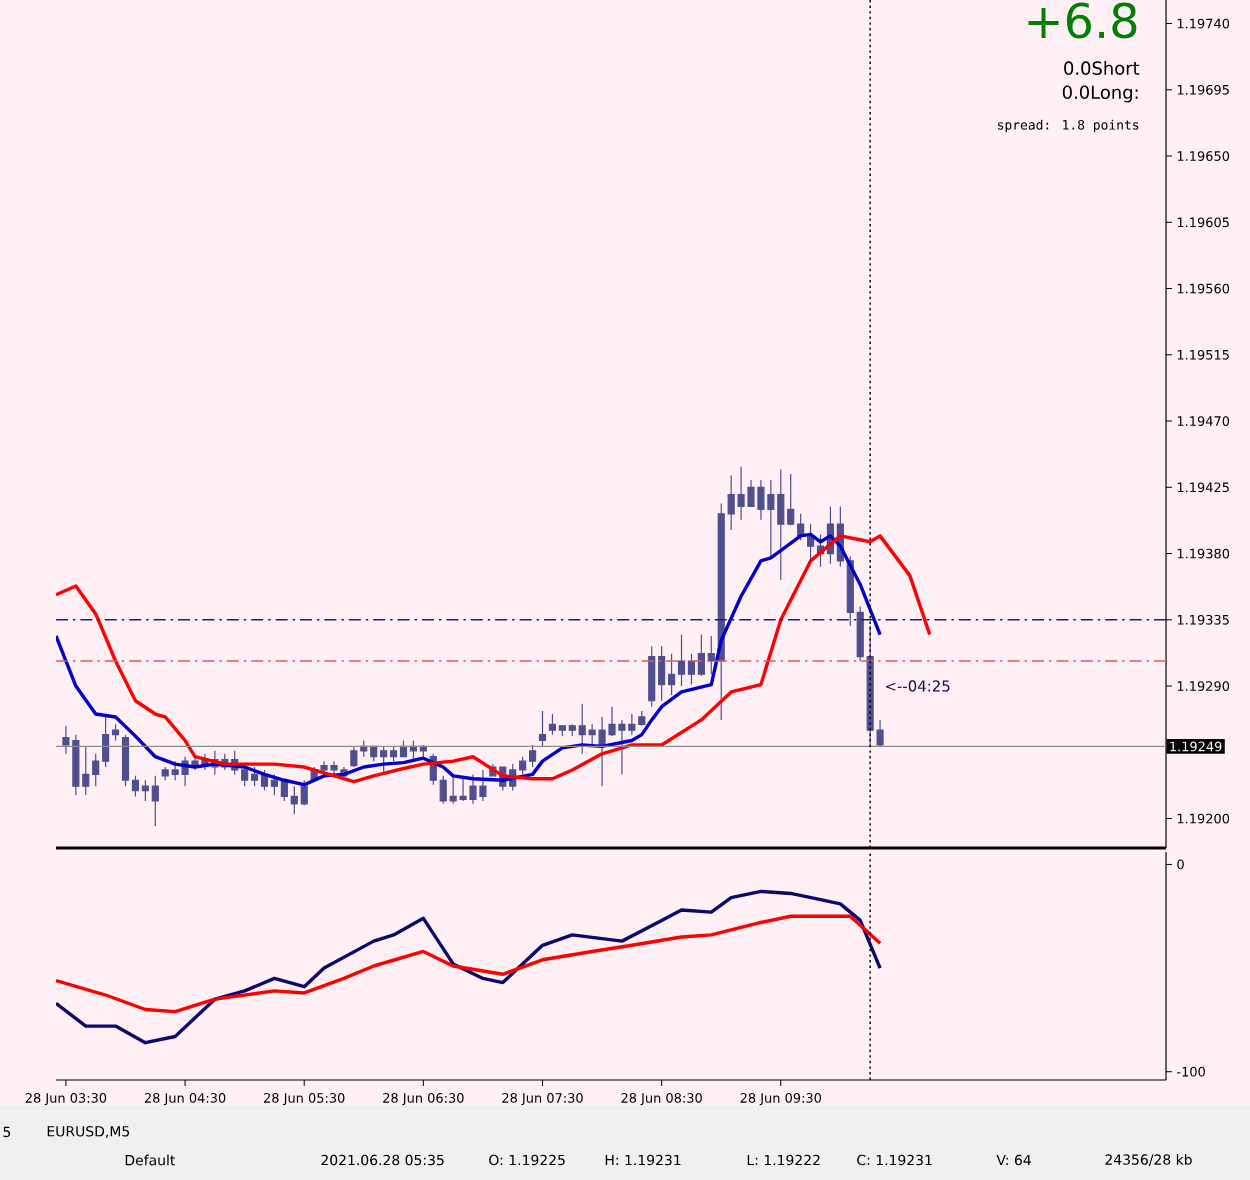 Image resolution: width=1250 pixels, height=1180 pixels. What do you see at coordinates (1082, 20) in the screenshot?
I see `annotation: +6.8` at bounding box center [1082, 20].